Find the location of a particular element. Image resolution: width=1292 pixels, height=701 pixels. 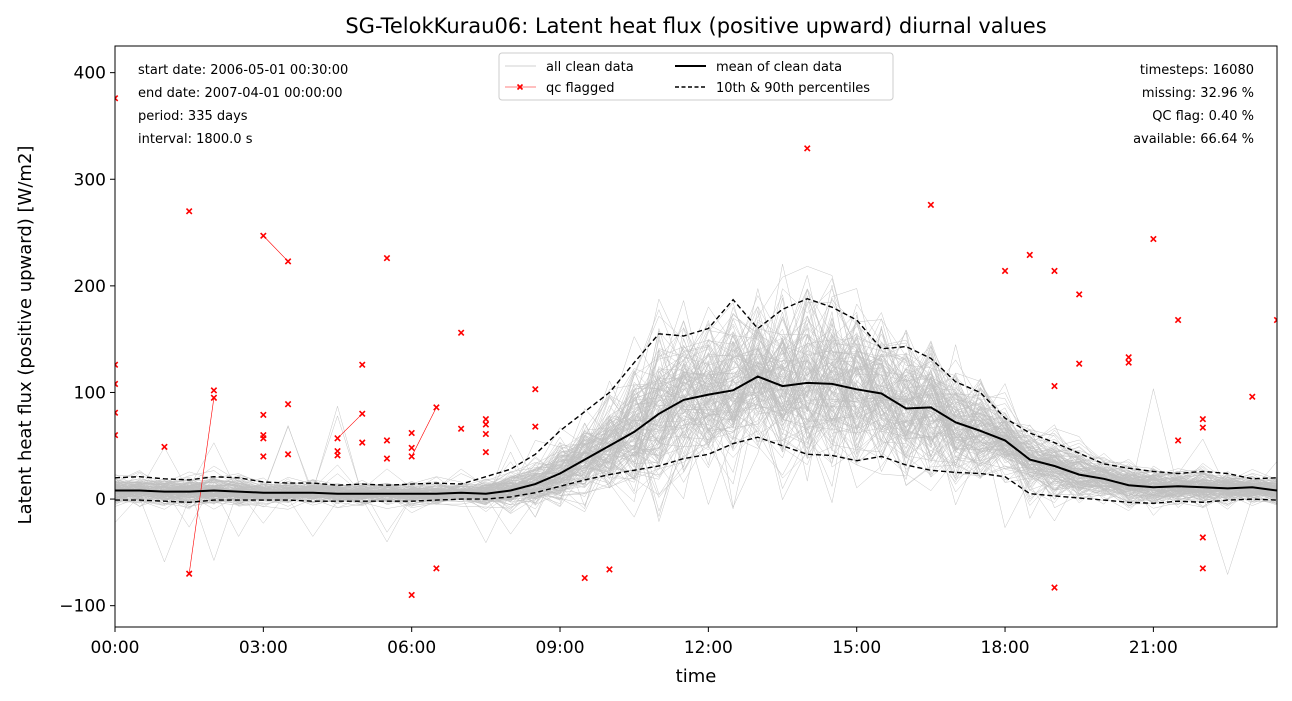

legend-label-percentiles: 10th & 90th percentiles is located at coordinates (793, 88).